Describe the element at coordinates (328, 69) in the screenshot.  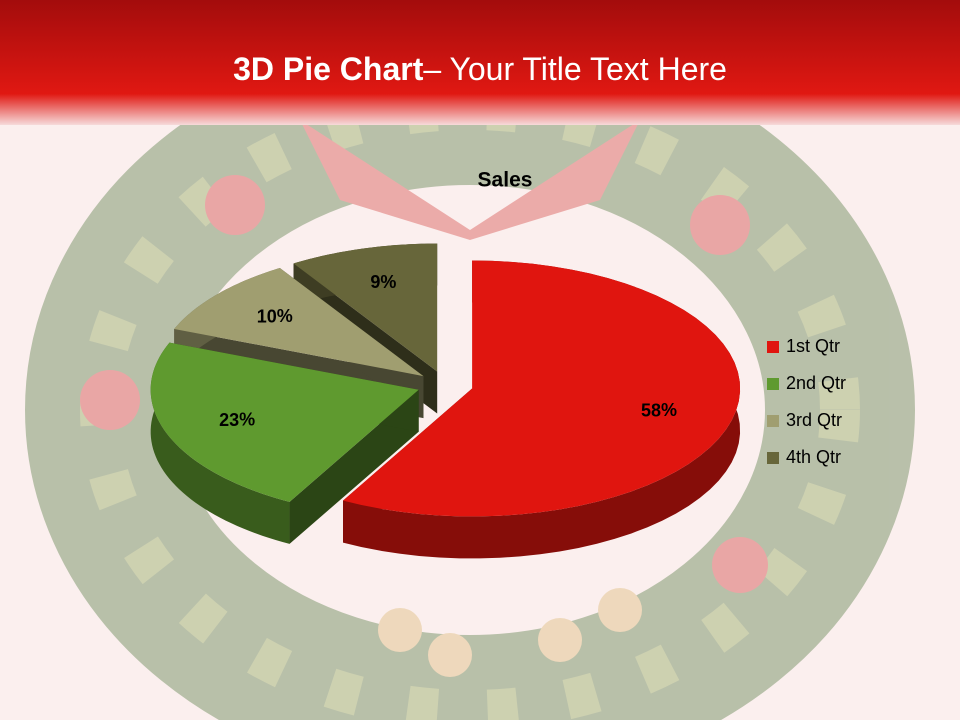
I see `slide-title-bold: 3D Pie Chart` at that location.